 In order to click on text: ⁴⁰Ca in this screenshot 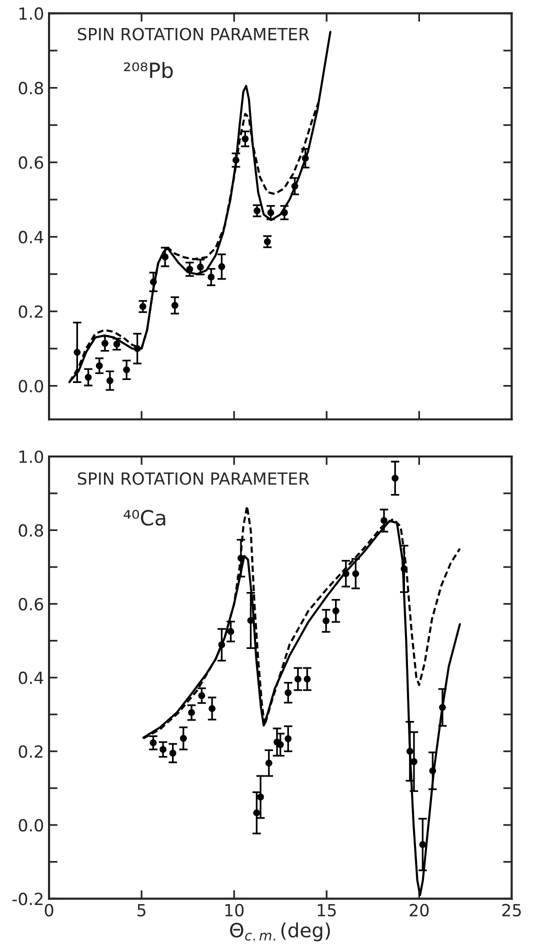, I will do `click(145, 518)`.